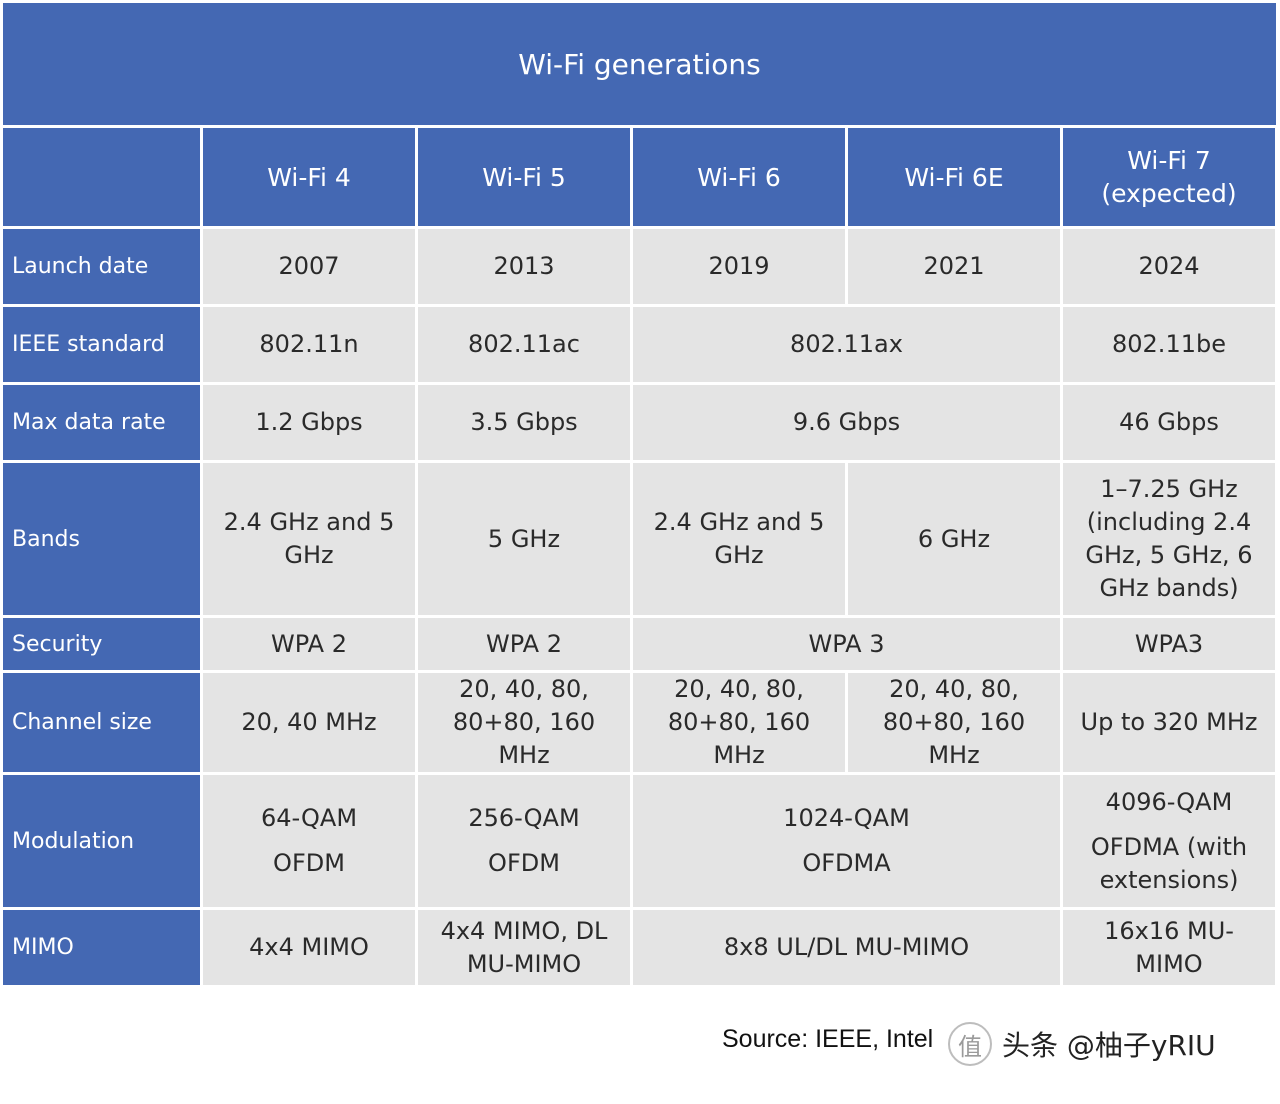  Describe the element at coordinates (309, 539) in the screenshot. I see `cell-bands-wifi4: 2.4 GHz and 5 GHz` at that location.